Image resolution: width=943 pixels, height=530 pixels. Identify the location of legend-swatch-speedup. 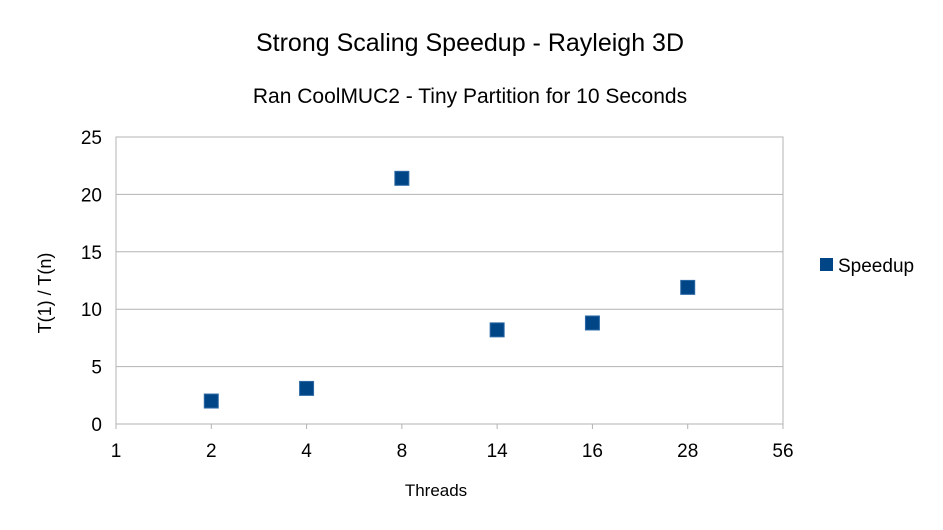
(826, 264).